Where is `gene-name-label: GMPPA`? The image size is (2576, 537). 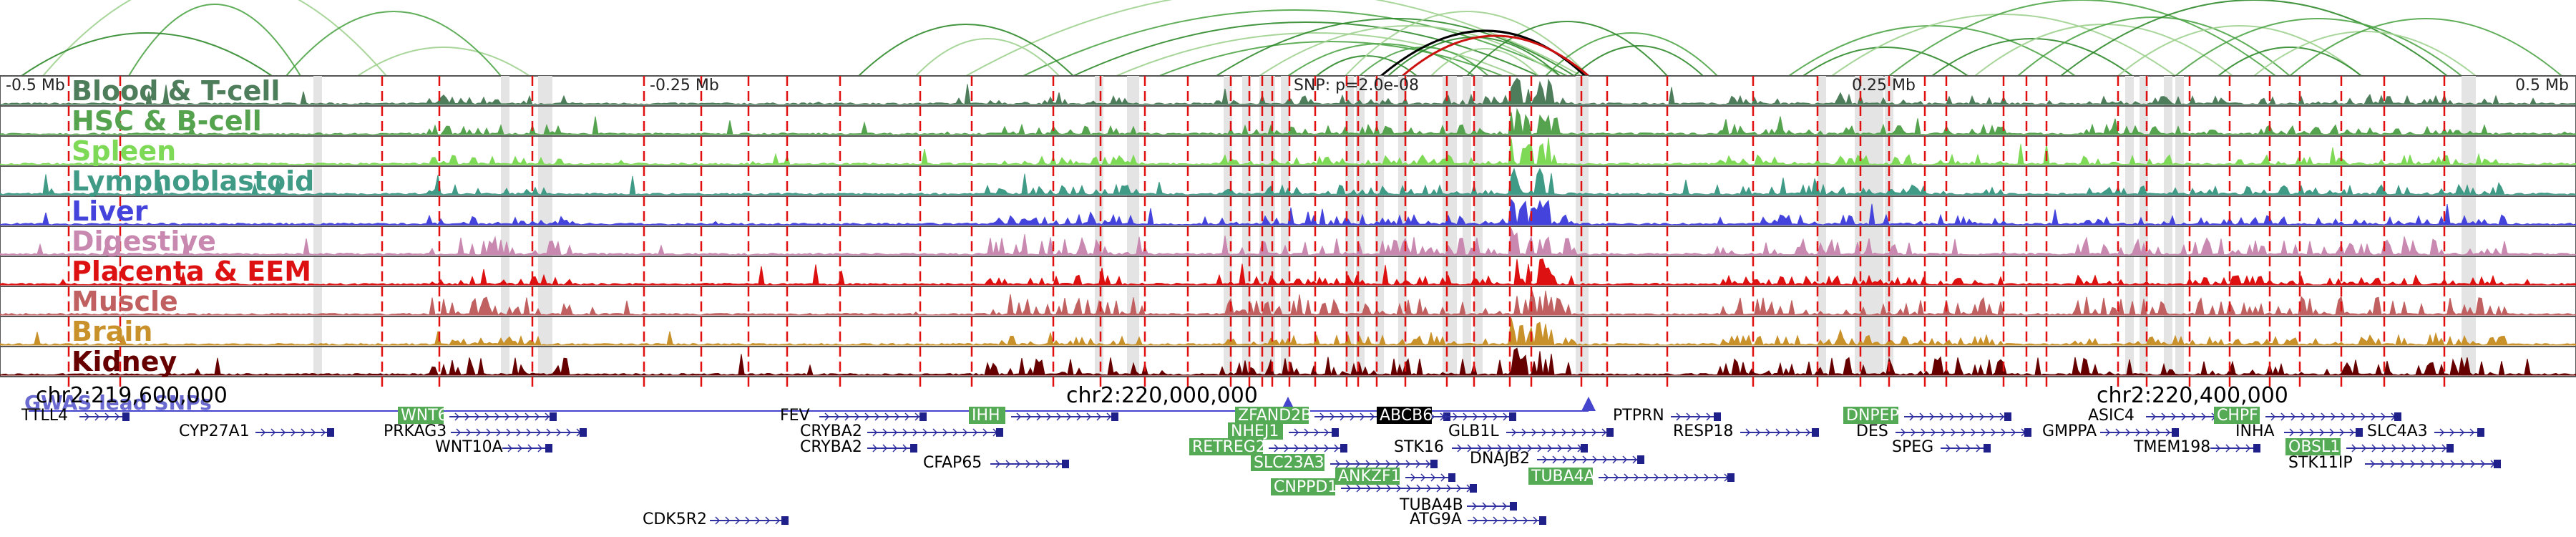
gene-name-label: GMPPA is located at coordinates (2069, 431).